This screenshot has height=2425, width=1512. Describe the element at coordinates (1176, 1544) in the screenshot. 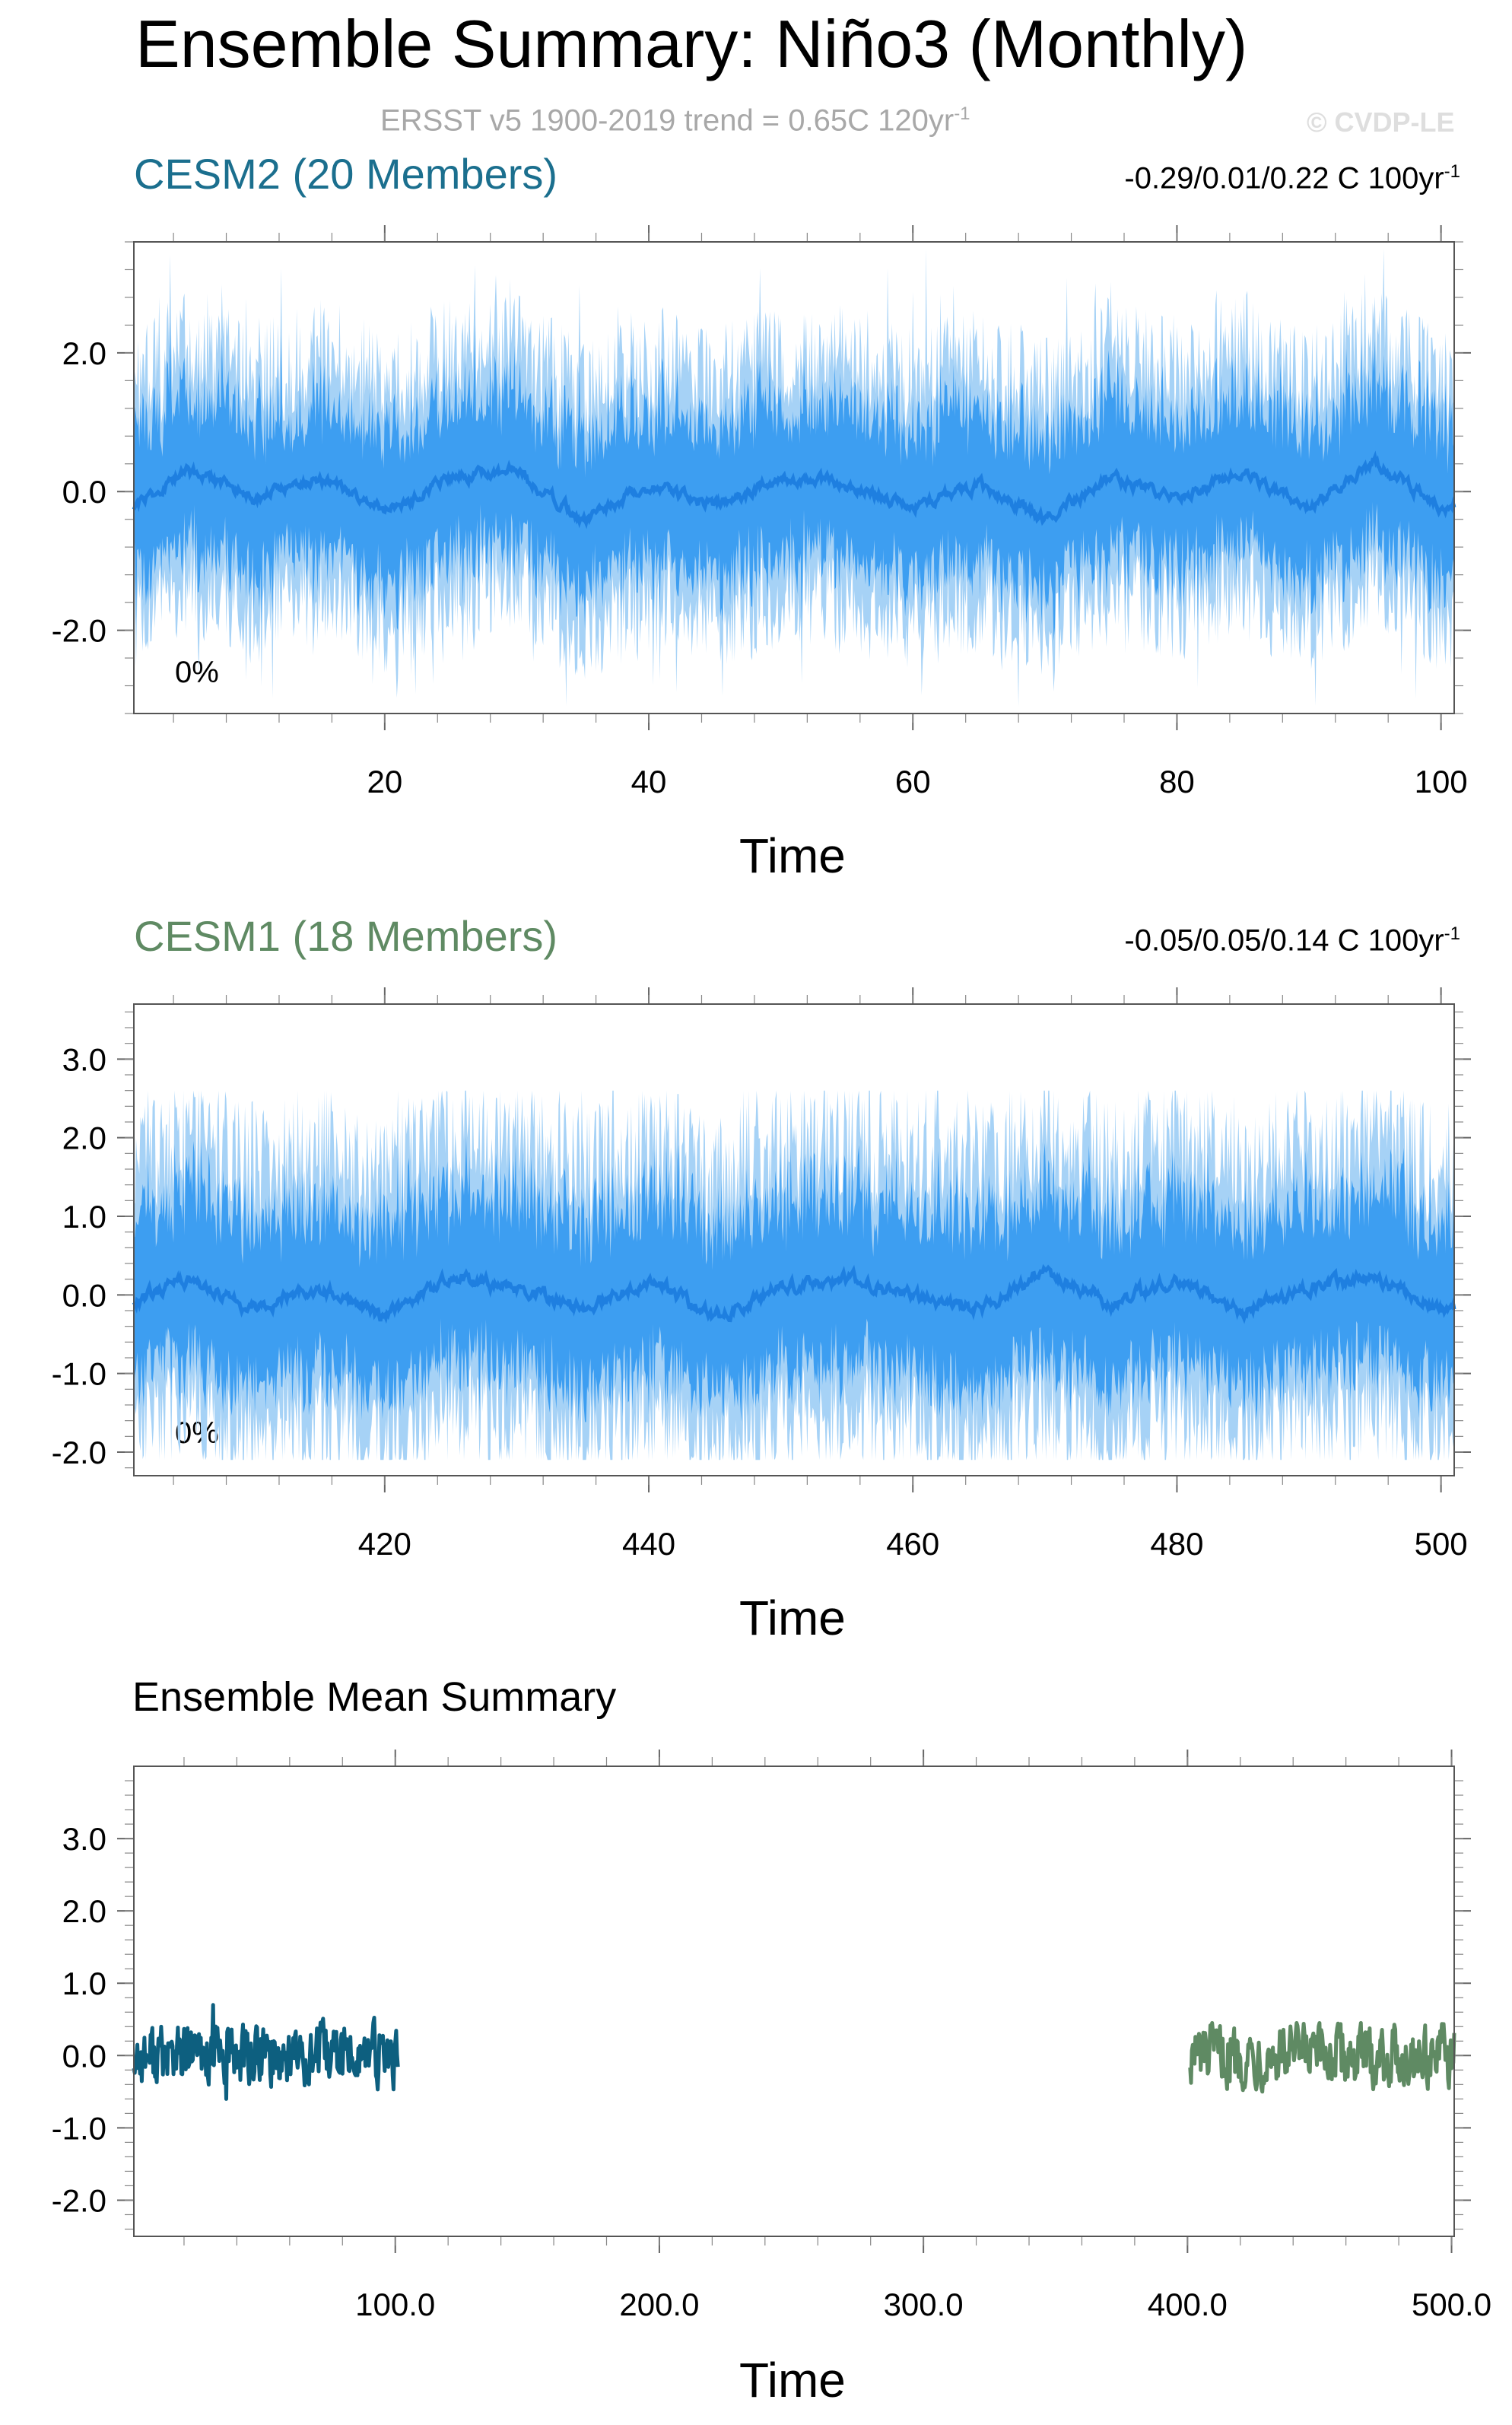

I see `xtick-label: 480` at that location.